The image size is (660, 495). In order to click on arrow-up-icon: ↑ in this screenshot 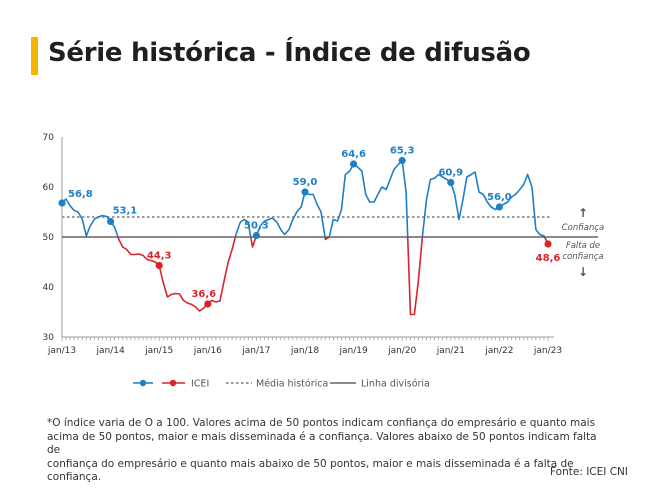, I will do `click(583, 213)`.